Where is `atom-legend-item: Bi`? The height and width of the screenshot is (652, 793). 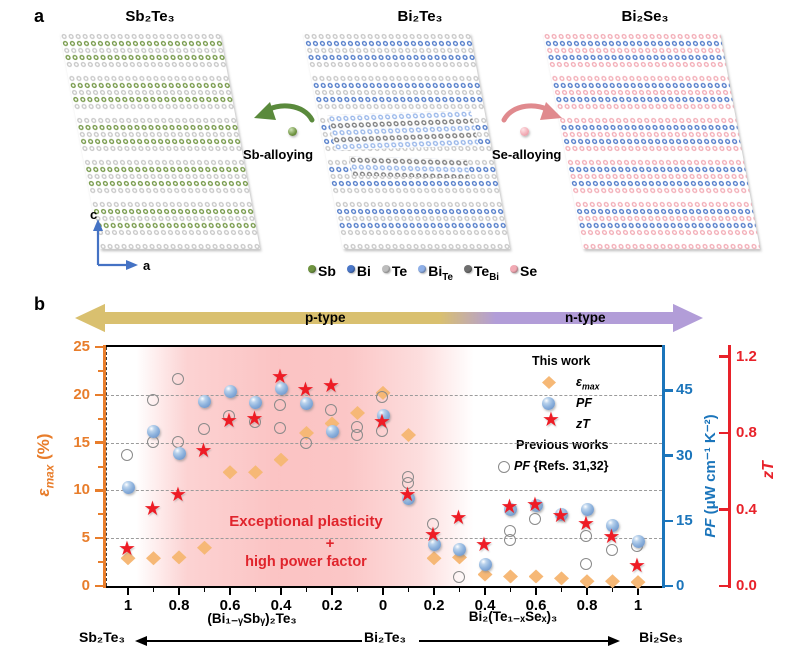
atom-legend-item: Bi is located at coordinates (358, 271).